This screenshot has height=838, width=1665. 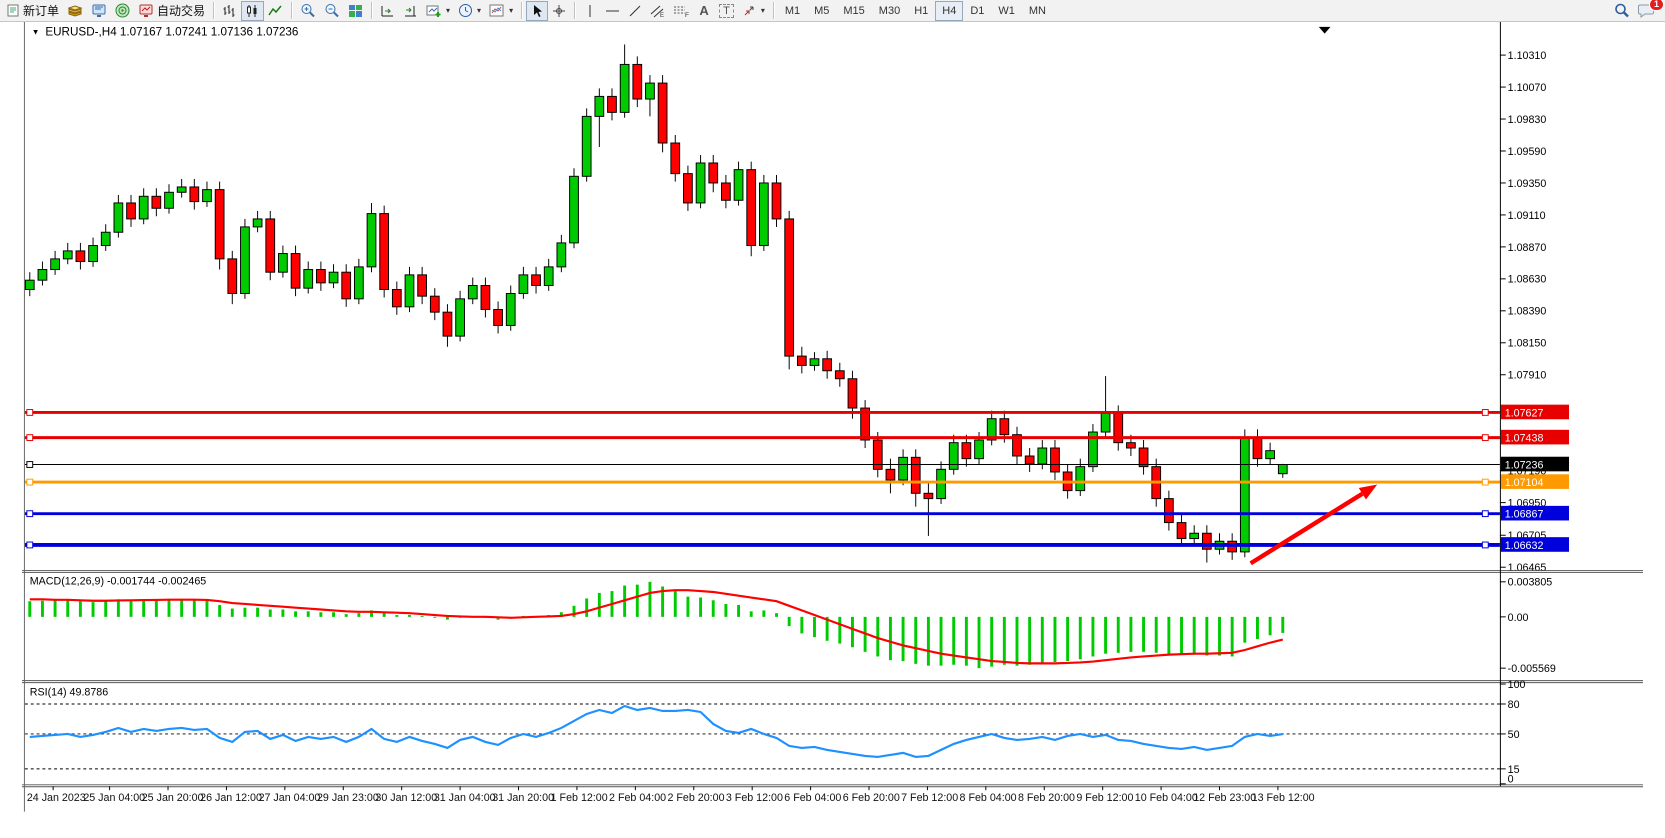 I want to click on svg-text: 1.09830, so click(x=1527, y=120).